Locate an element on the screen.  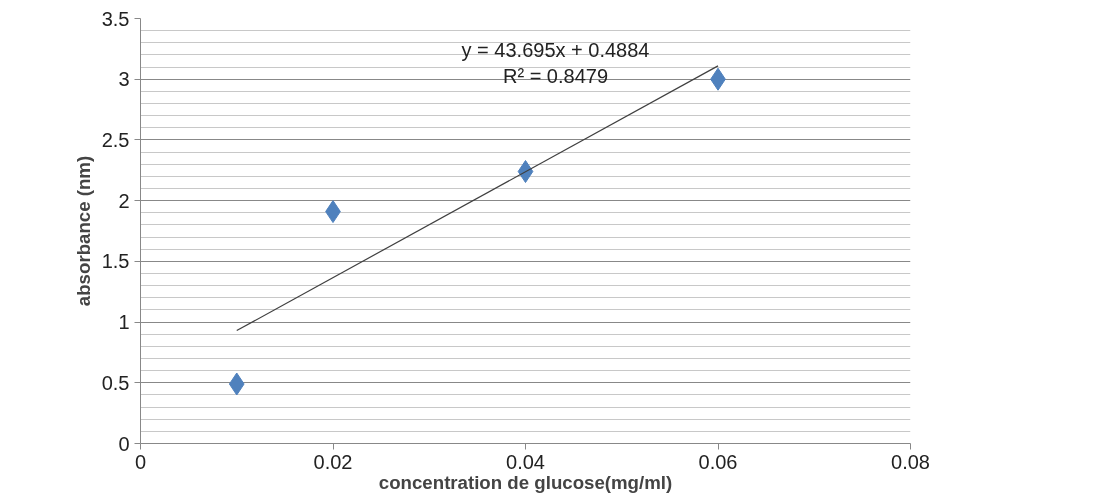
y-tick-label: 0 is located at coordinates (124, 443).